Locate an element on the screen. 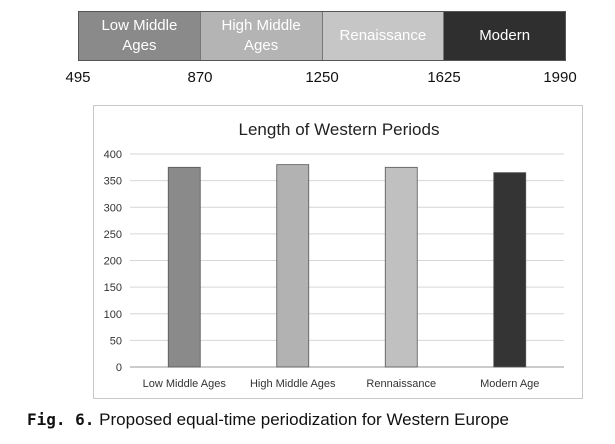 The width and height of the screenshot is (615, 444). x-tick-label: Low Middle Ages is located at coordinates (185, 384).